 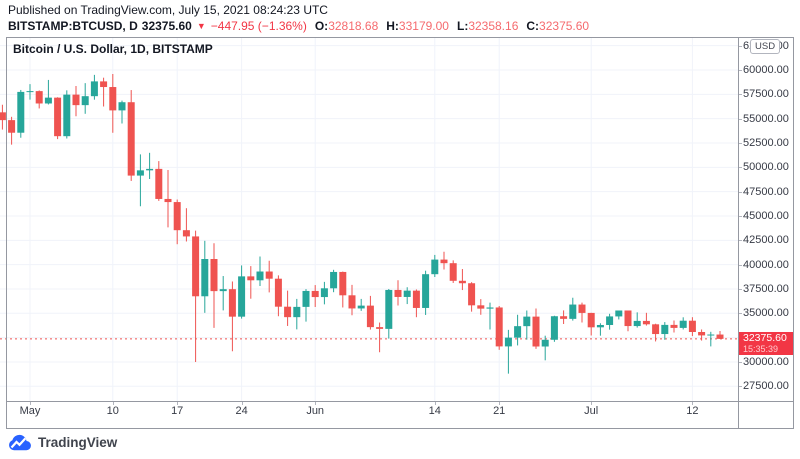 I want to click on y-axis-tick-label: 27500.00, so click(x=766, y=386).